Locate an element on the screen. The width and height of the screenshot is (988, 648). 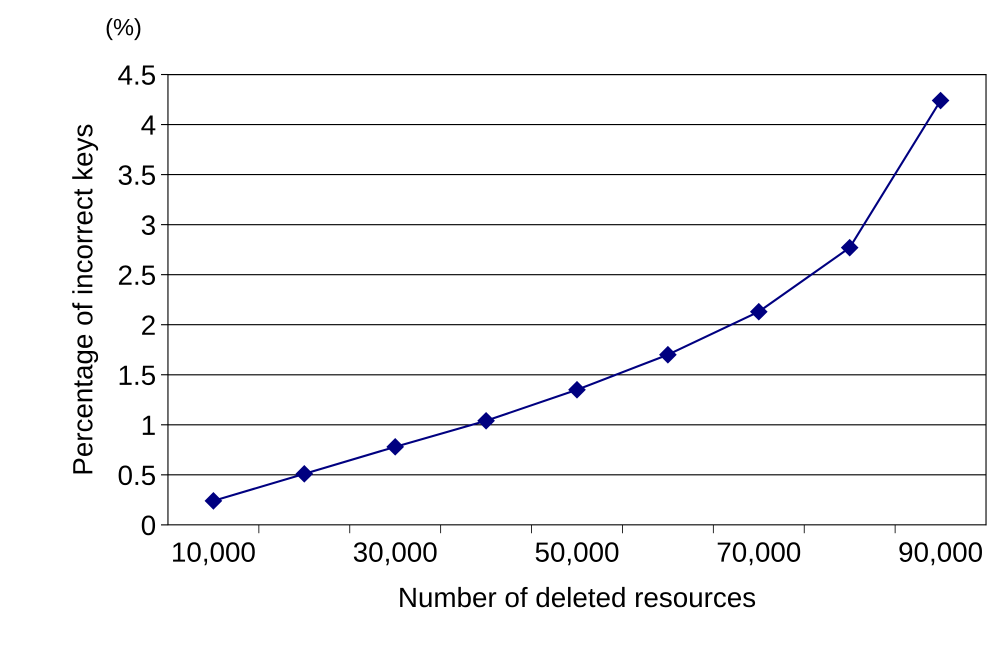
y-tick-label: 3.5 is located at coordinates (136, 175).